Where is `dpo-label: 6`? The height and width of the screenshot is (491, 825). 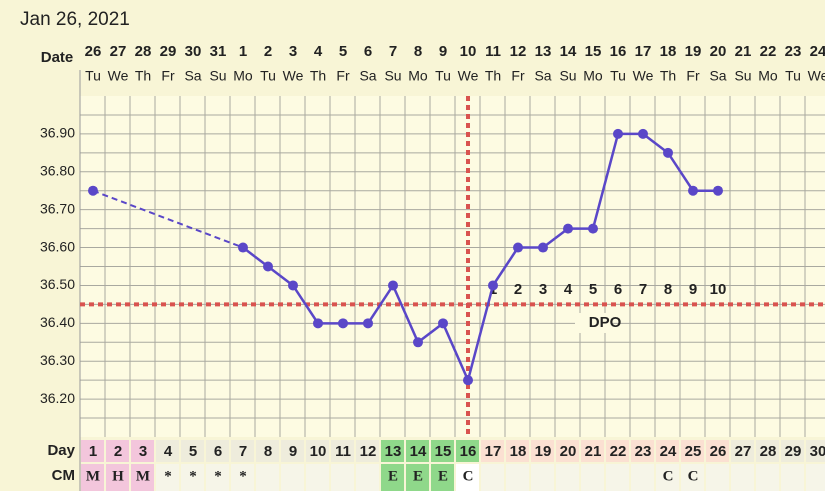
dpo-label: 6 is located at coordinates (618, 289).